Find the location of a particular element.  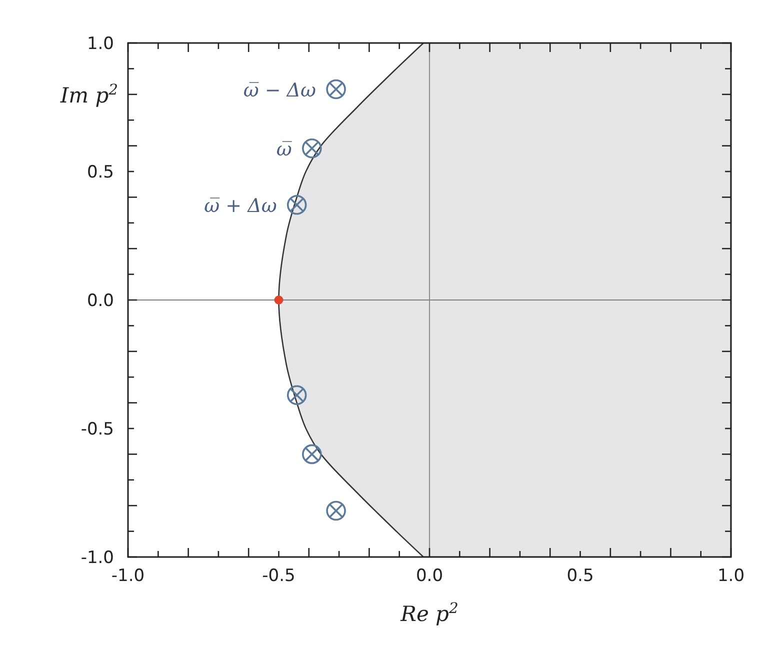

annotation: ω̅ − Δω is located at coordinates (279, 90).